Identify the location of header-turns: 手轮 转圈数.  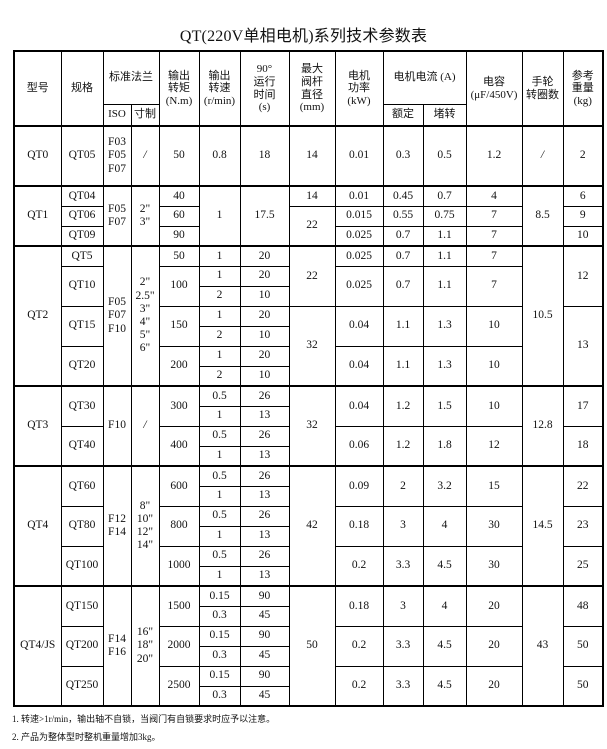
(542, 88).